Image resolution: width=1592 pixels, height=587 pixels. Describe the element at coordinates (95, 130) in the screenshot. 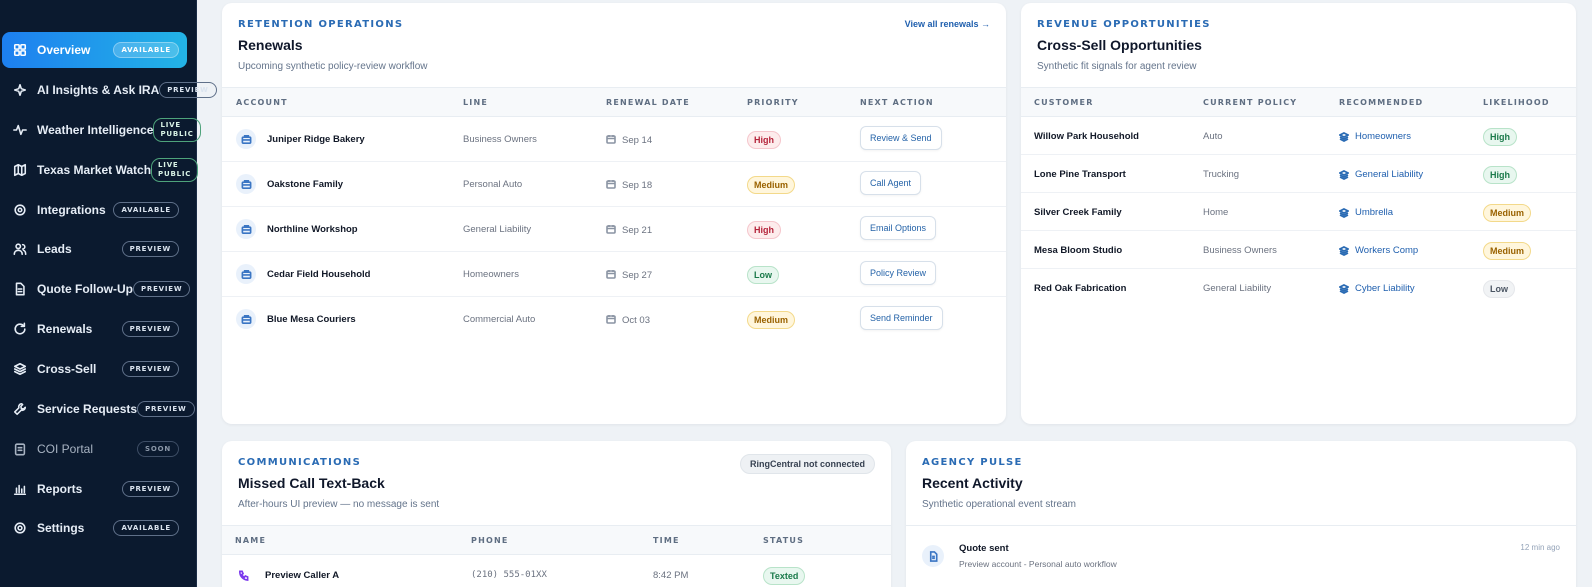

I see `sidebar-item-label: Weather Intelligence` at that location.